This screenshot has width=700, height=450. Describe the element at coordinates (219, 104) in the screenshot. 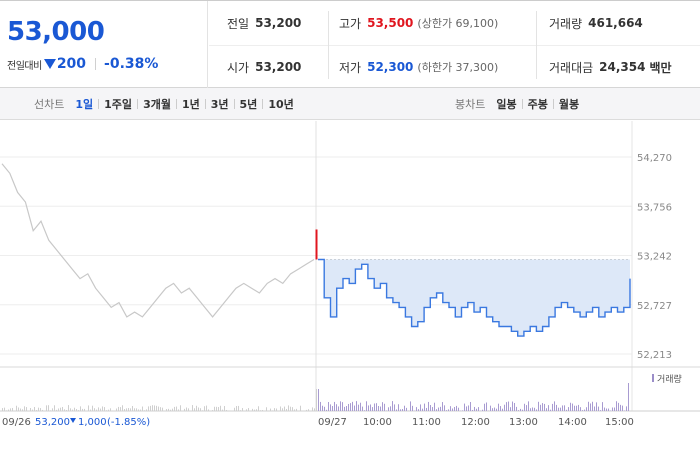

I see `tab-3year: 3년` at that location.